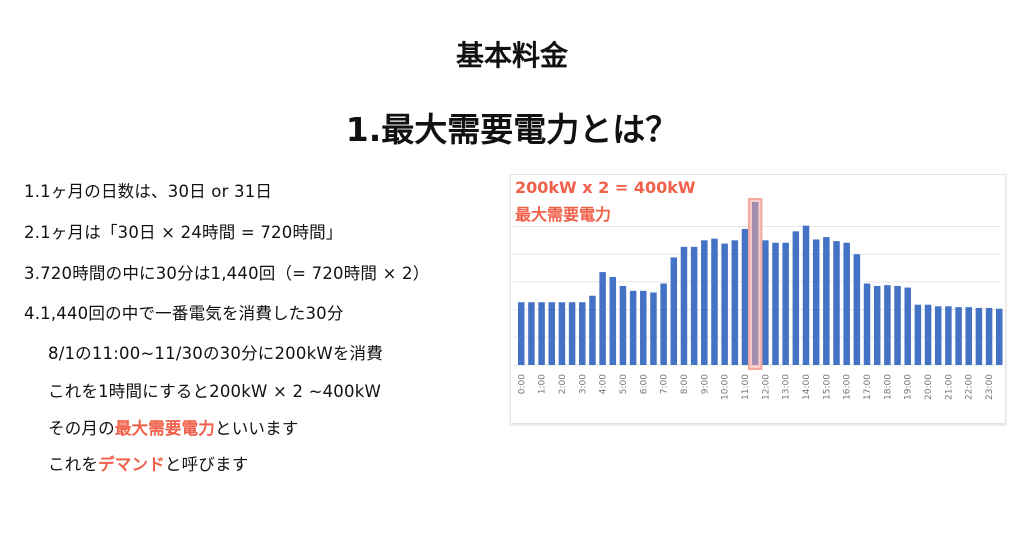  I want to click on list-item: これをデマンドと呼びます, so click(148, 463).